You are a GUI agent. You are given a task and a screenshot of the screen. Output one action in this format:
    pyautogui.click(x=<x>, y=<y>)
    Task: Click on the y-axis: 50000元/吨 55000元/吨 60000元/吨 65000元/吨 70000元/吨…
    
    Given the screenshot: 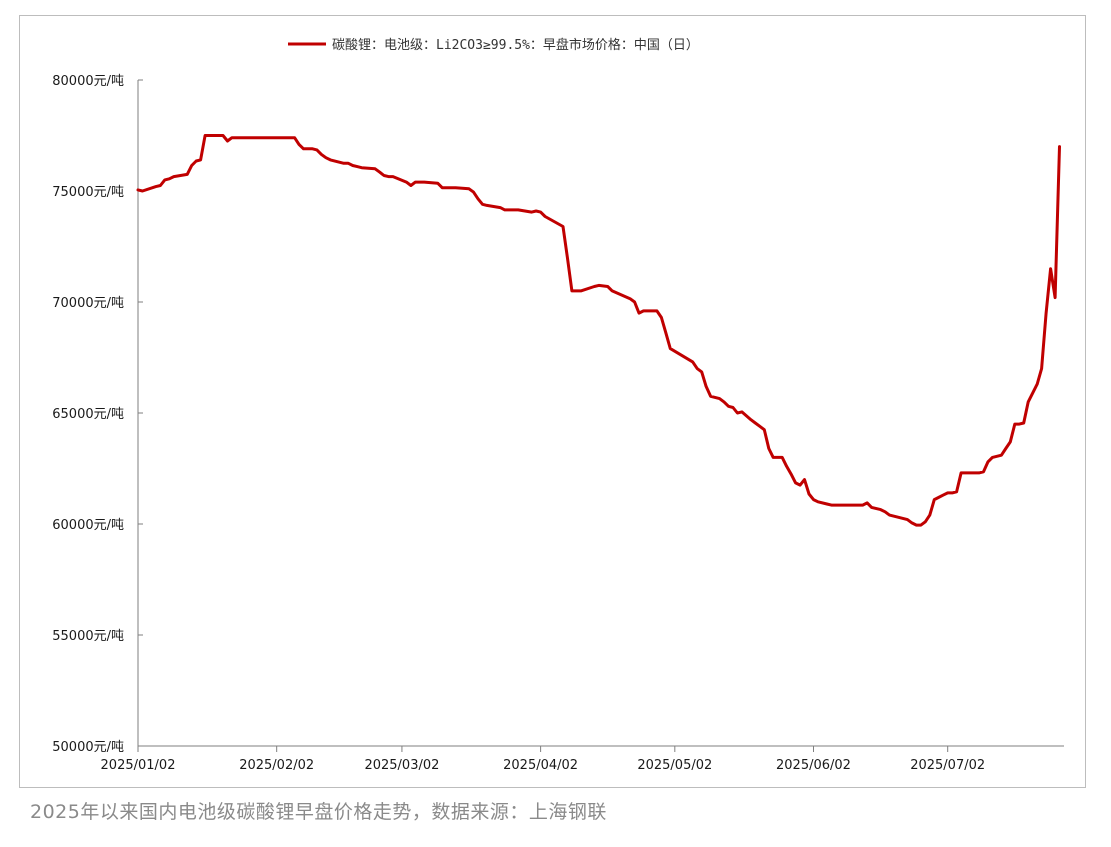 What is the action you would take?
    pyautogui.click(x=97, y=414)
    